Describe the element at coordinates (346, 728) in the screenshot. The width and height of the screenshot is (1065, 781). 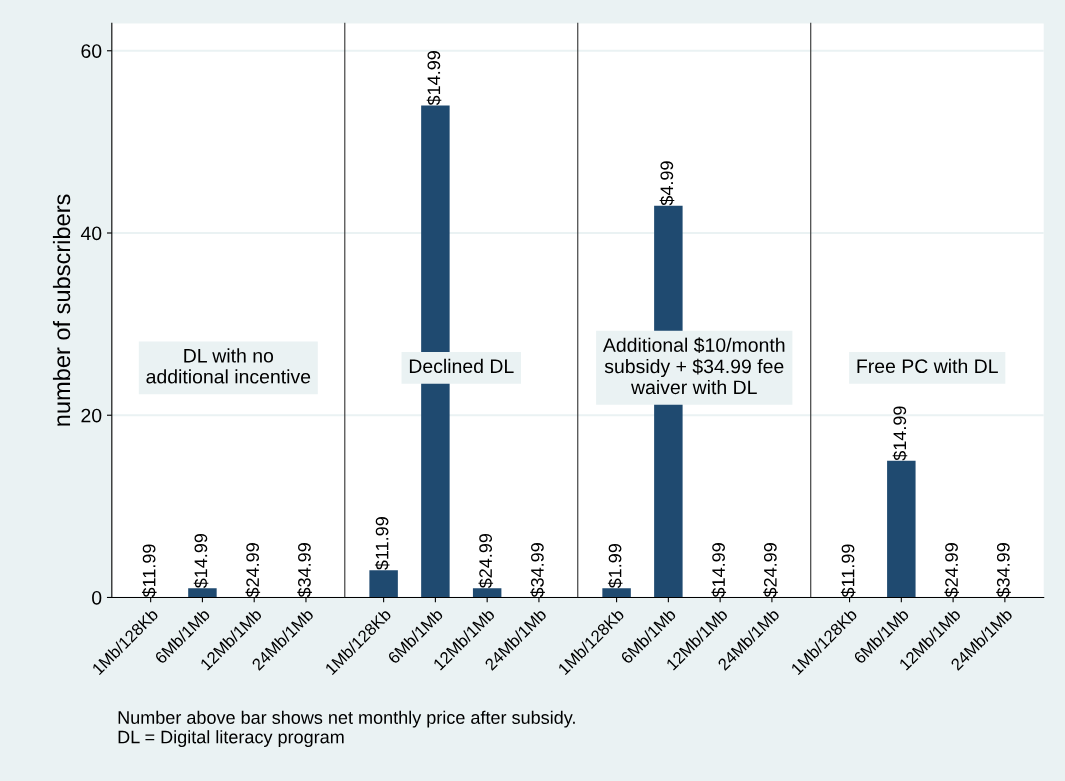
I see `text: Number above bar shows net monthly price after subsidy. DL = Digital literacy program` at that location.